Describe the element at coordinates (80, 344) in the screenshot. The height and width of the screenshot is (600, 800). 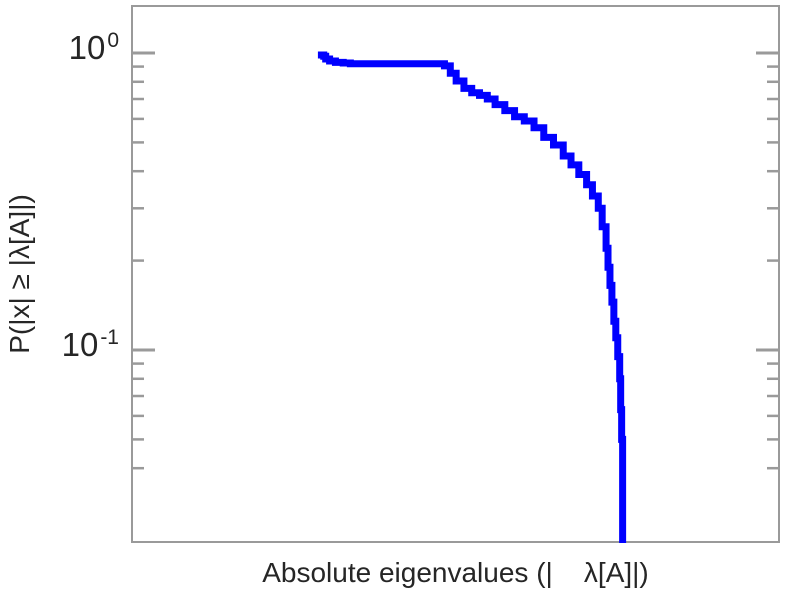
I see `y-tick-mantissa-1e-1: 10` at that location.